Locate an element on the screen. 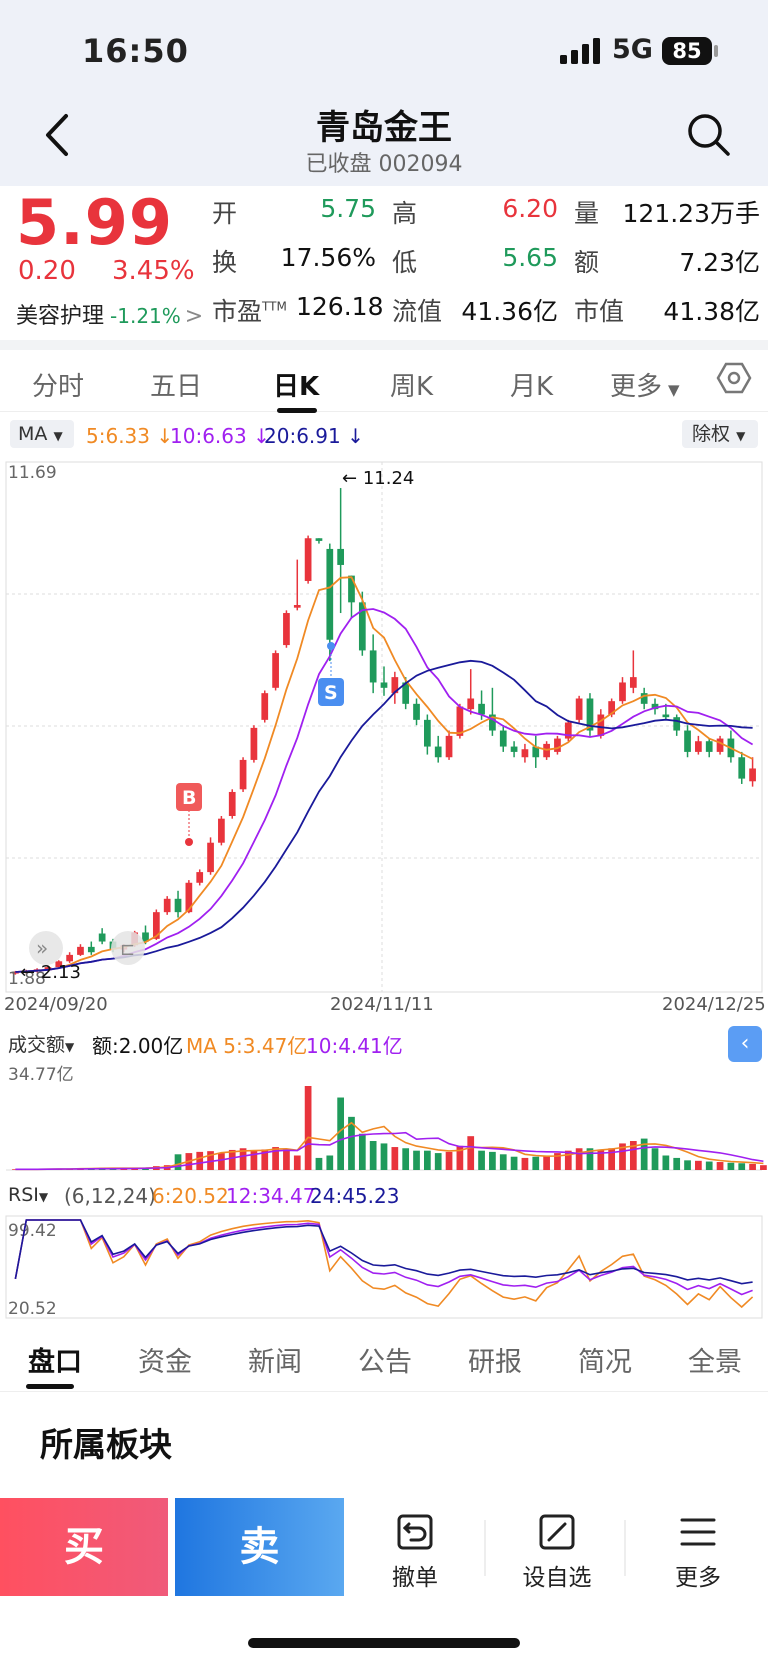  ex-rights-selector: 除权 ▼ is located at coordinates (720, 434).